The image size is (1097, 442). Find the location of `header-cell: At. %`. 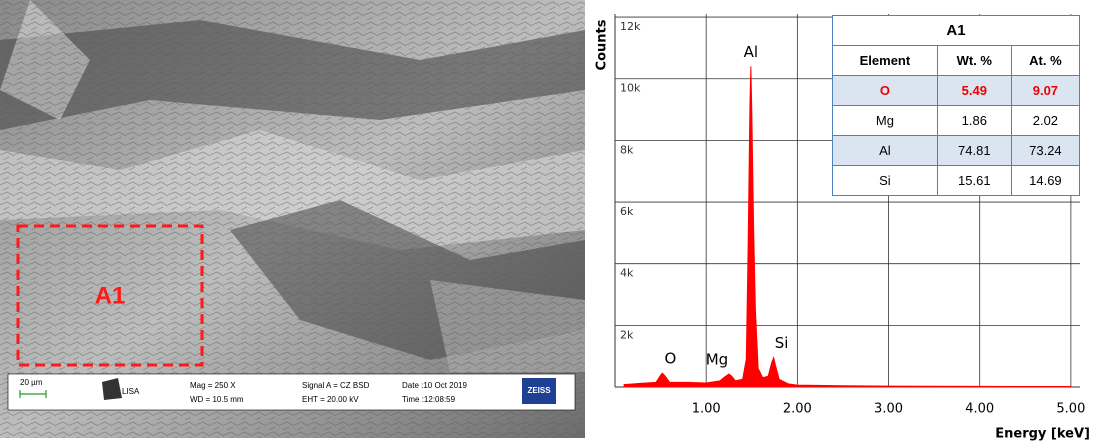

header-cell: At. % is located at coordinates (1045, 60).